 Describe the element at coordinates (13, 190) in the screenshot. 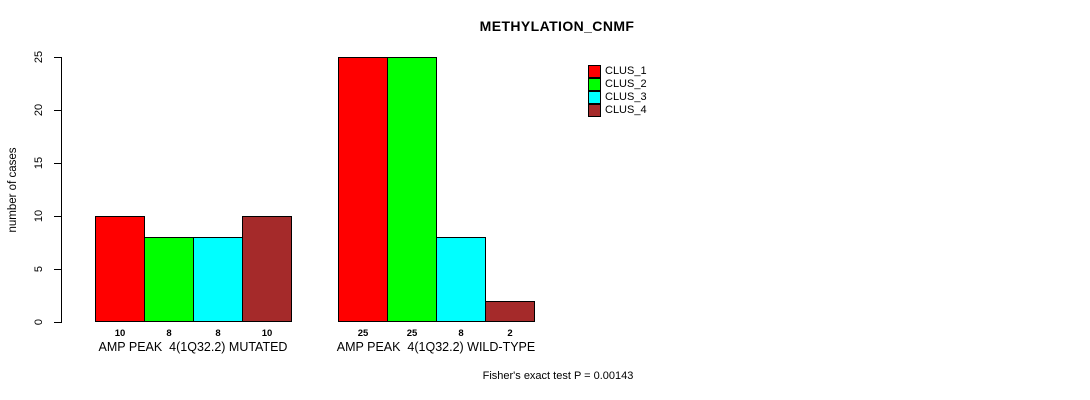

I see `y-axis-title: number of cases` at that location.